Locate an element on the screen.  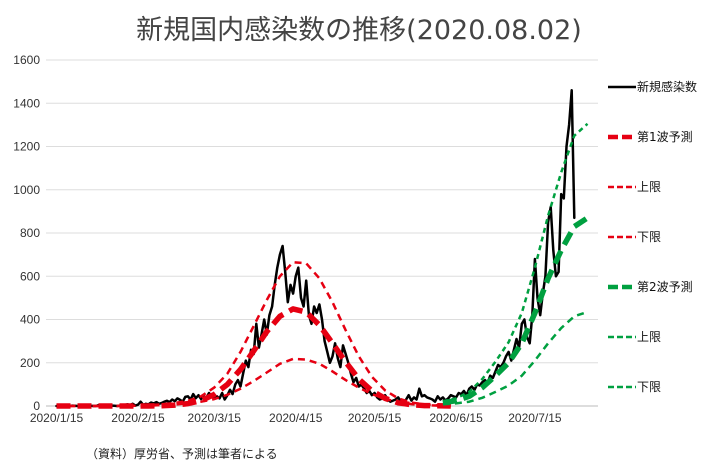
x-tick-label: 2020/3/15 is located at coordinates (215, 418).